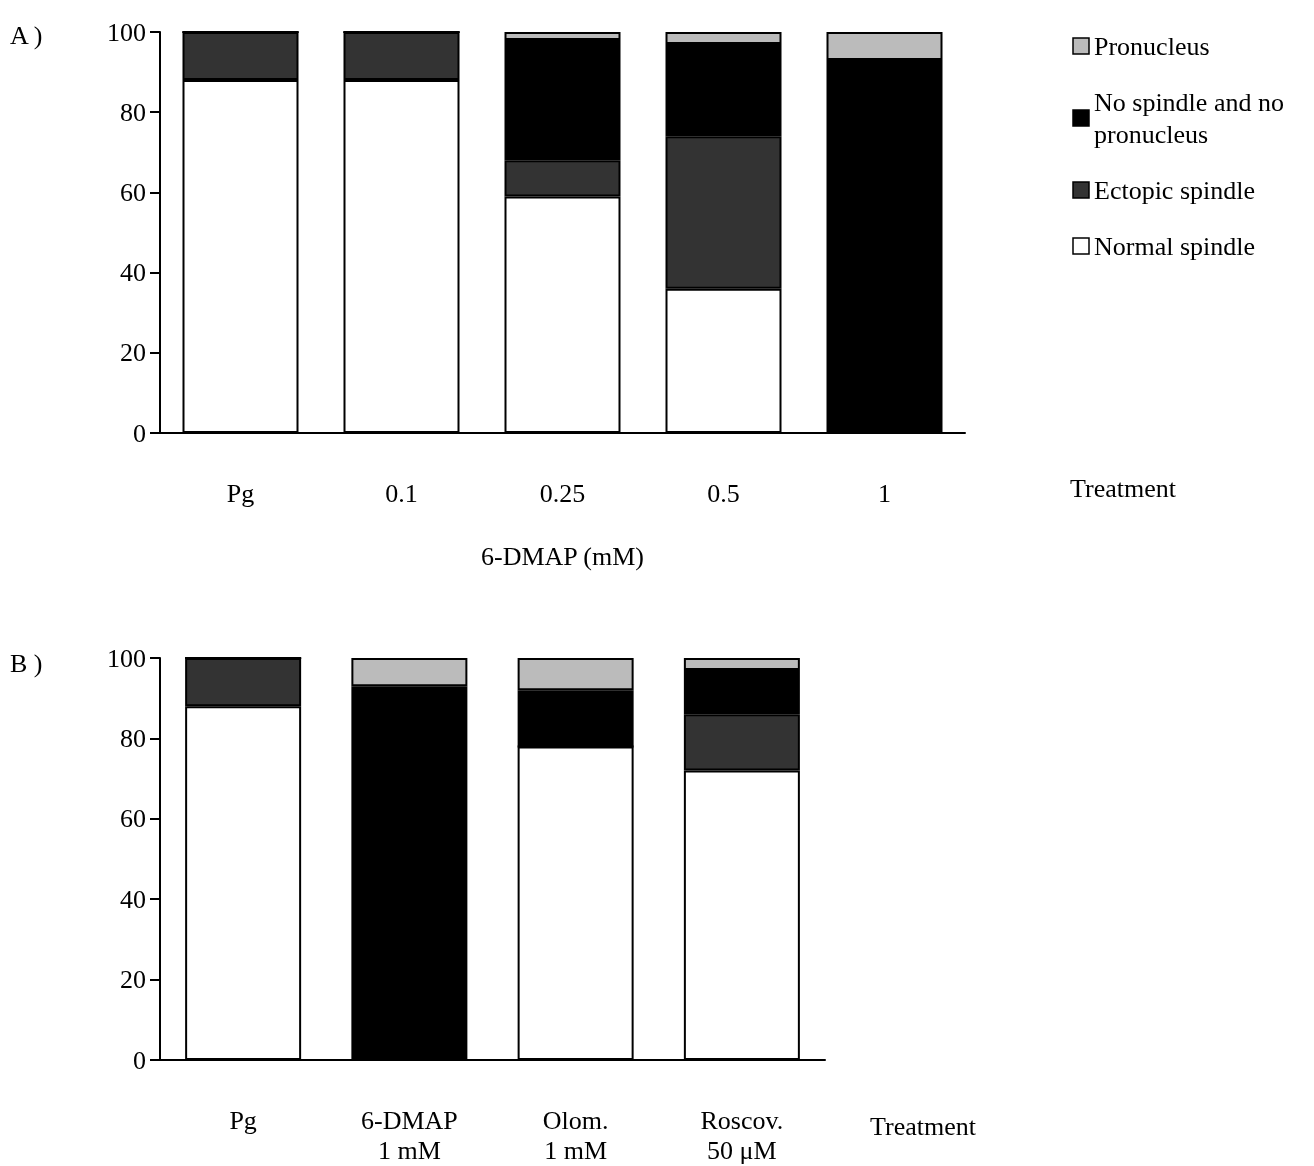 This screenshot has height=1166, width=1314. Describe the element at coordinates (884, 493) in the screenshot. I see `x-tick-label: 1` at that location.